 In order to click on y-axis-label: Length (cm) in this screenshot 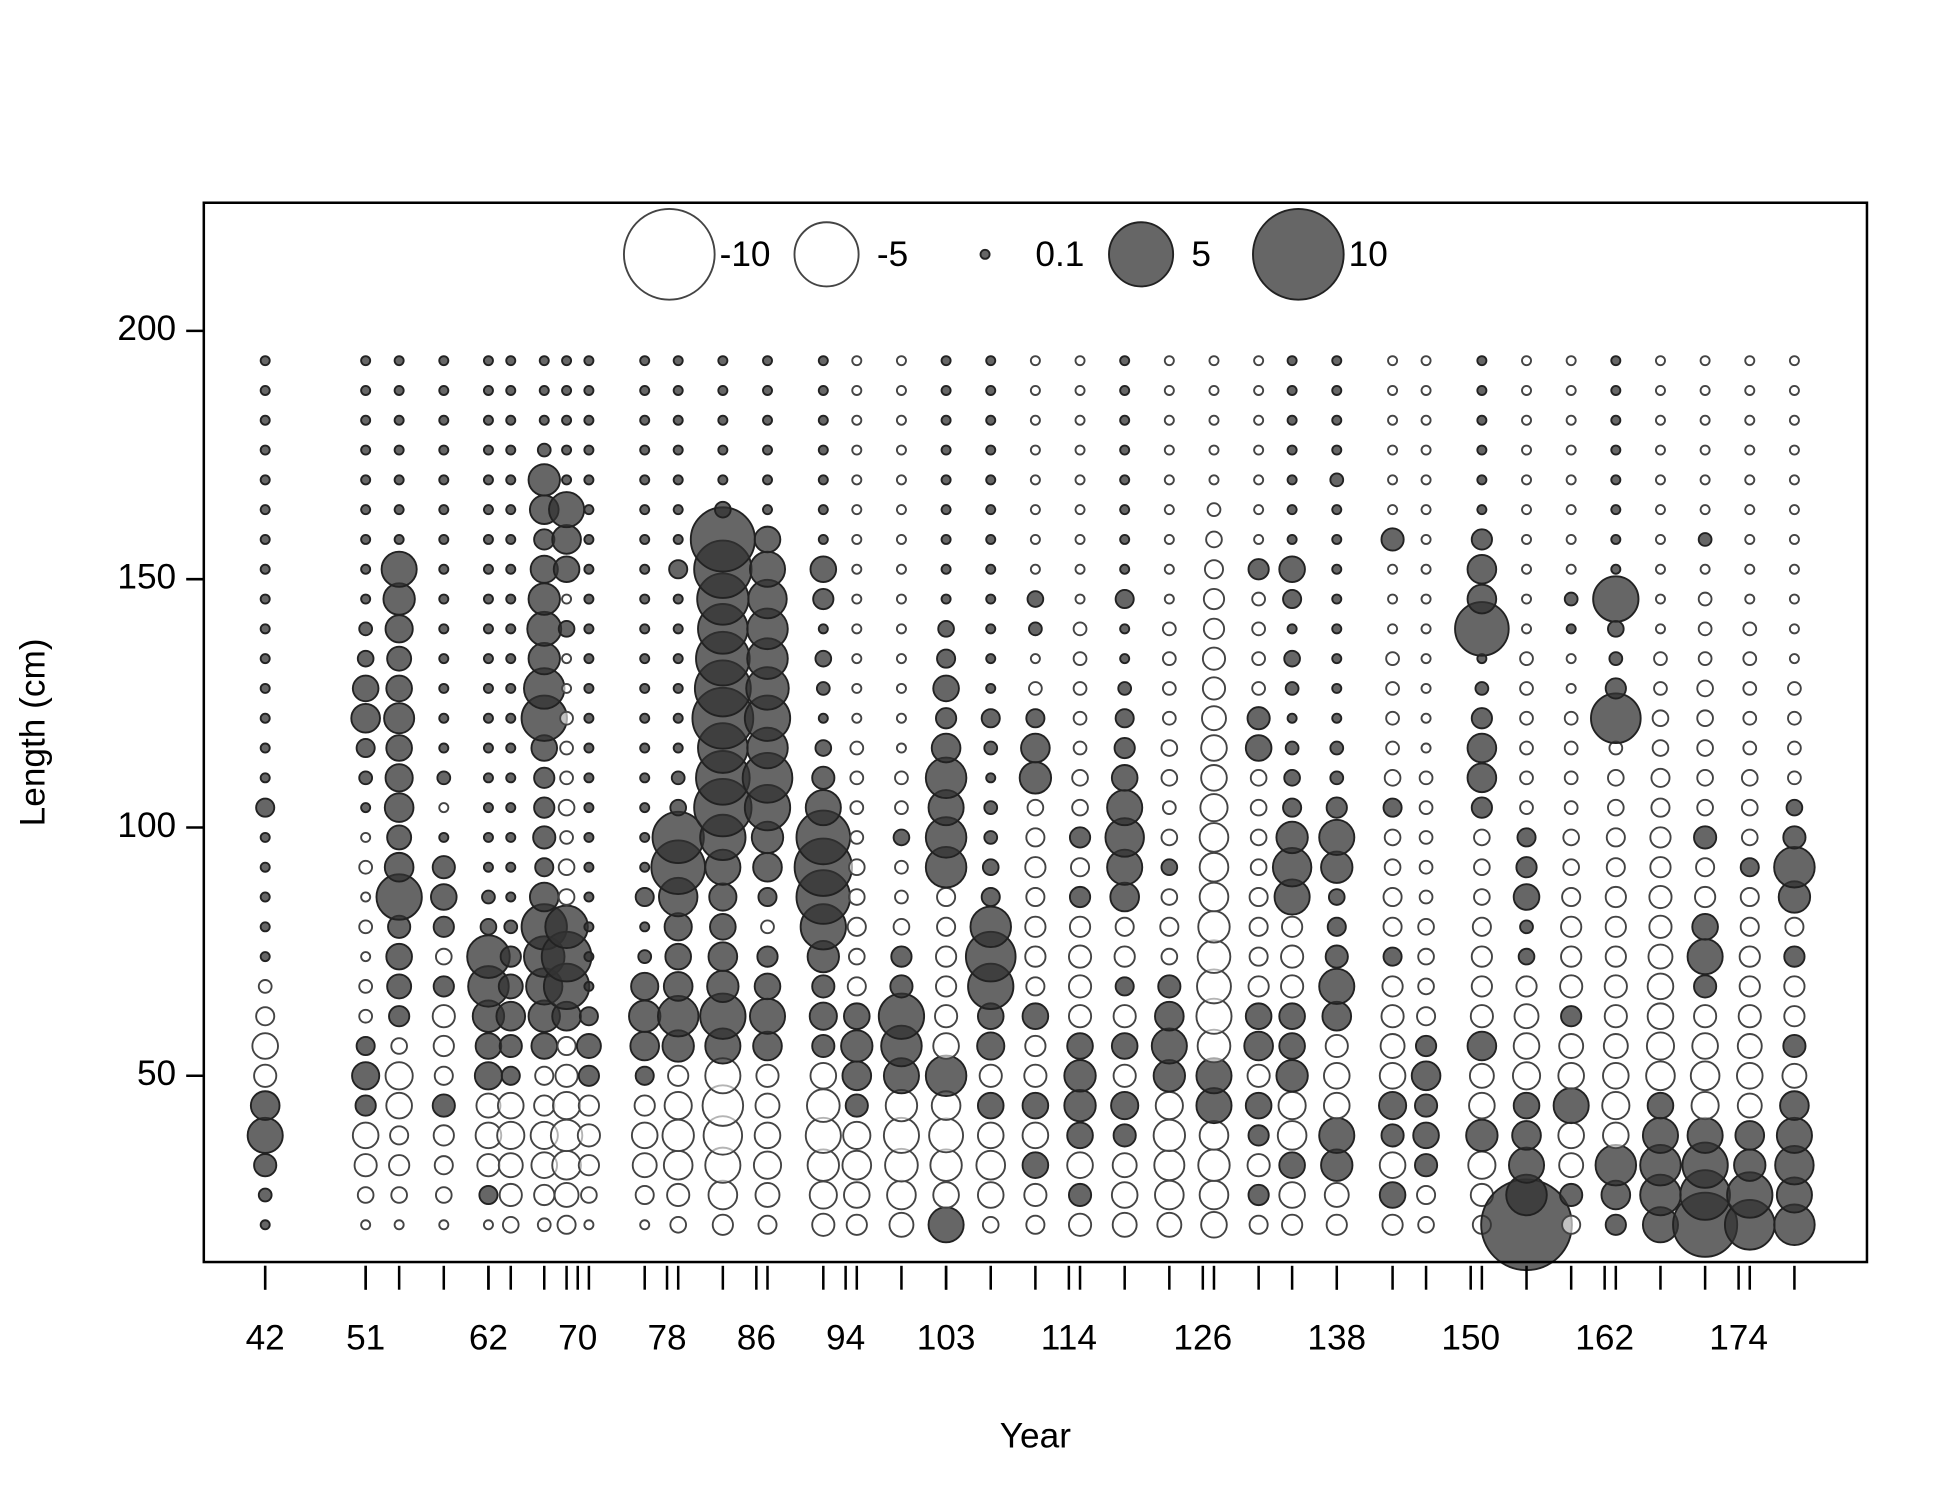, I will do `click(33, 732)`.